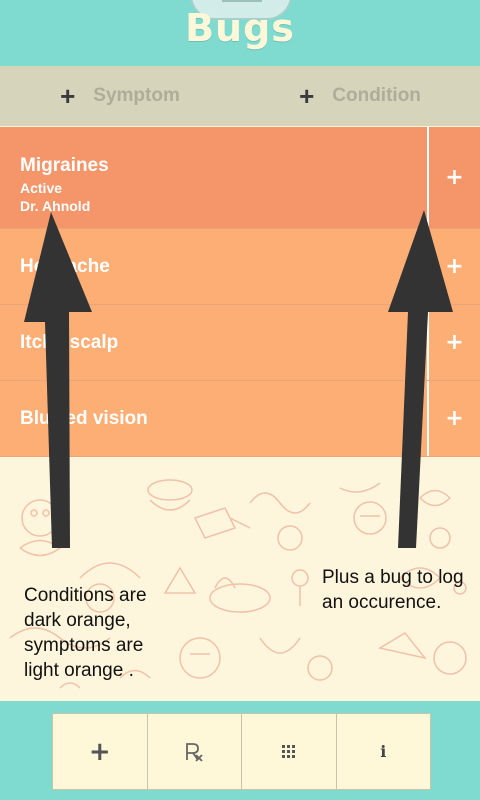 The width and height of the screenshot is (480, 800). I want to click on app-title: Bugs, so click(240, 28).